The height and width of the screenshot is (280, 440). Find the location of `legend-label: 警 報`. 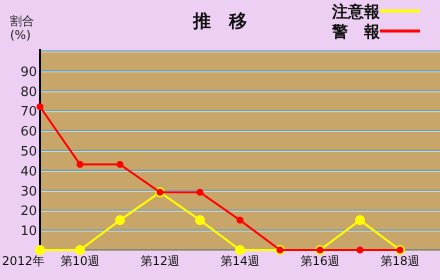

legend-label: 警 報 is located at coordinates (356, 31).